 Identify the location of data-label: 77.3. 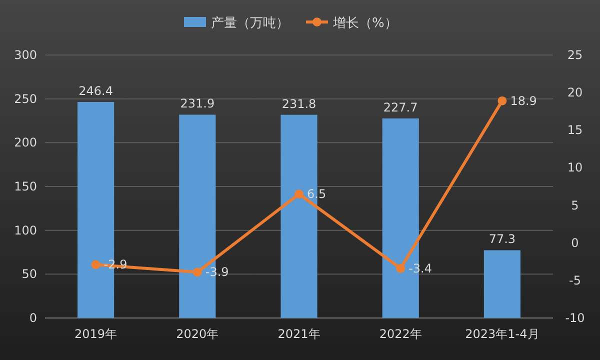
(502, 239).